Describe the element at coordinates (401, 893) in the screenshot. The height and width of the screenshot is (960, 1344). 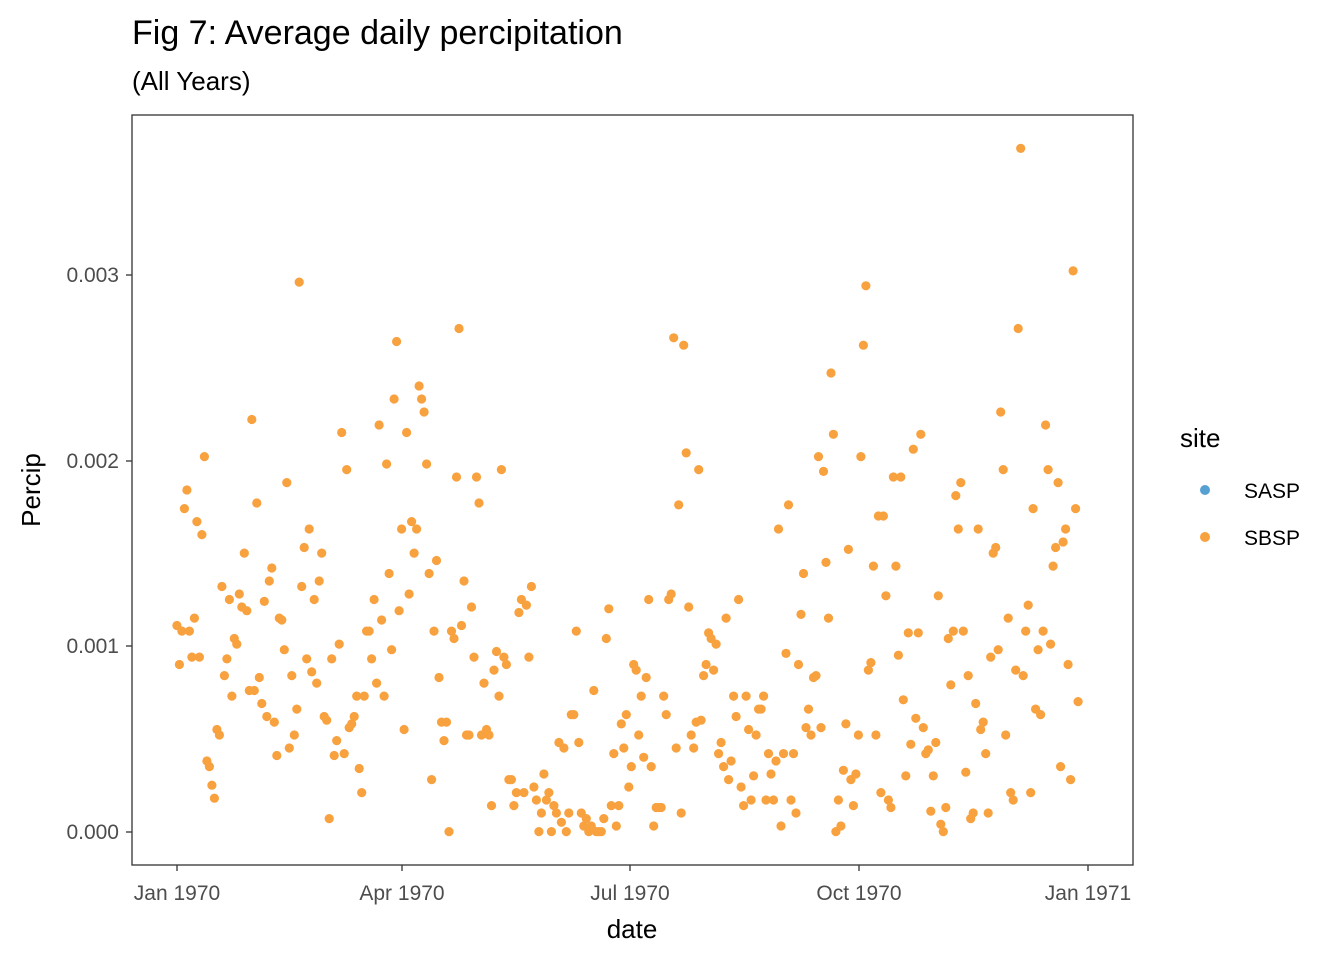
I see `x-tick-label: Apr 1970` at that location.